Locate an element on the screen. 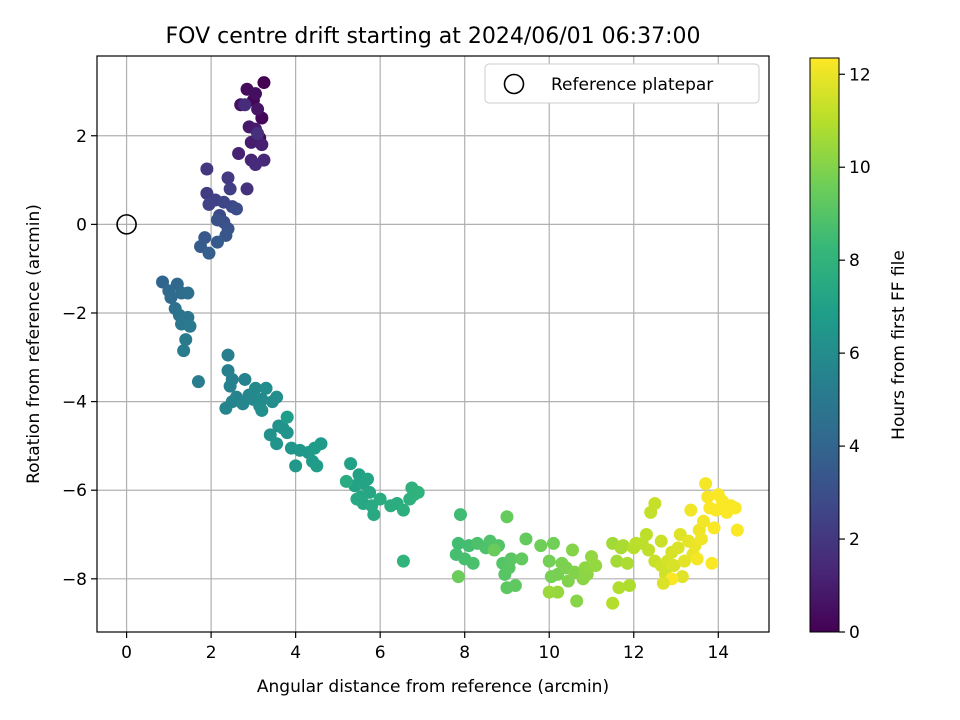  x-tick-label: 14 is located at coordinates (718, 653).